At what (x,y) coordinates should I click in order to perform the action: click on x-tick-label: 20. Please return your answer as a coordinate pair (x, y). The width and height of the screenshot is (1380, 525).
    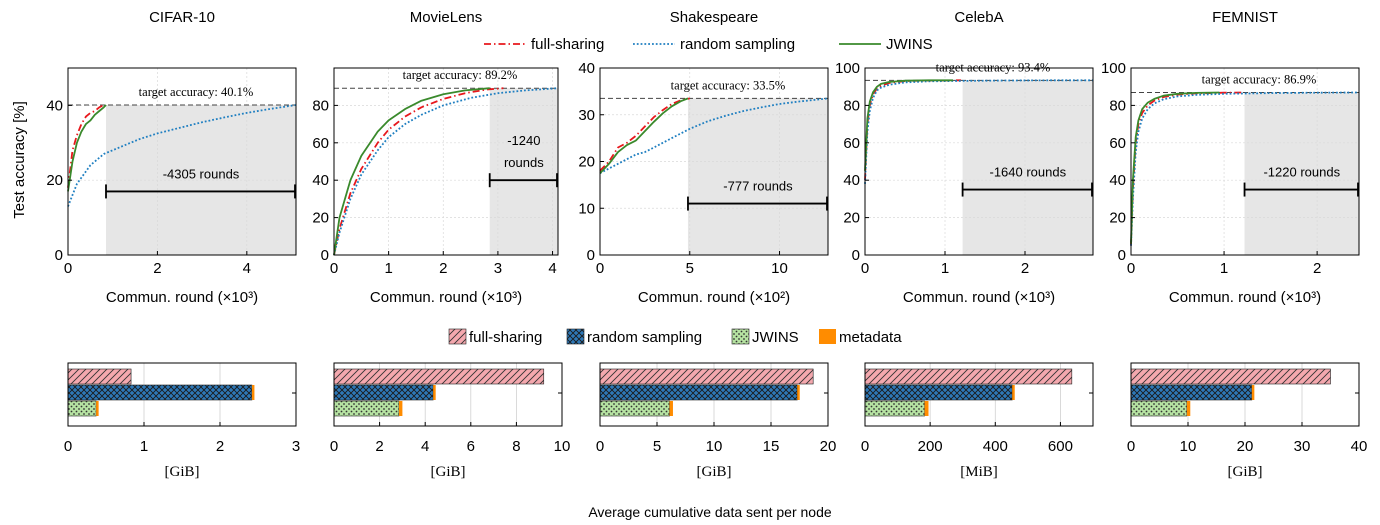
    Looking at the image, I should click on (1245, 446).